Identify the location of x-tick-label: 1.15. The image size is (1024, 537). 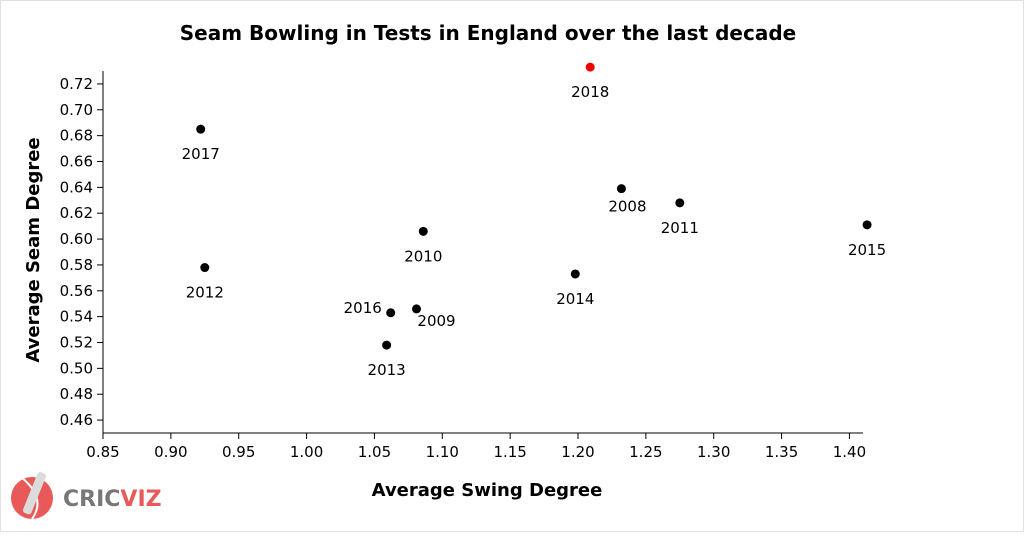
(509, 452).